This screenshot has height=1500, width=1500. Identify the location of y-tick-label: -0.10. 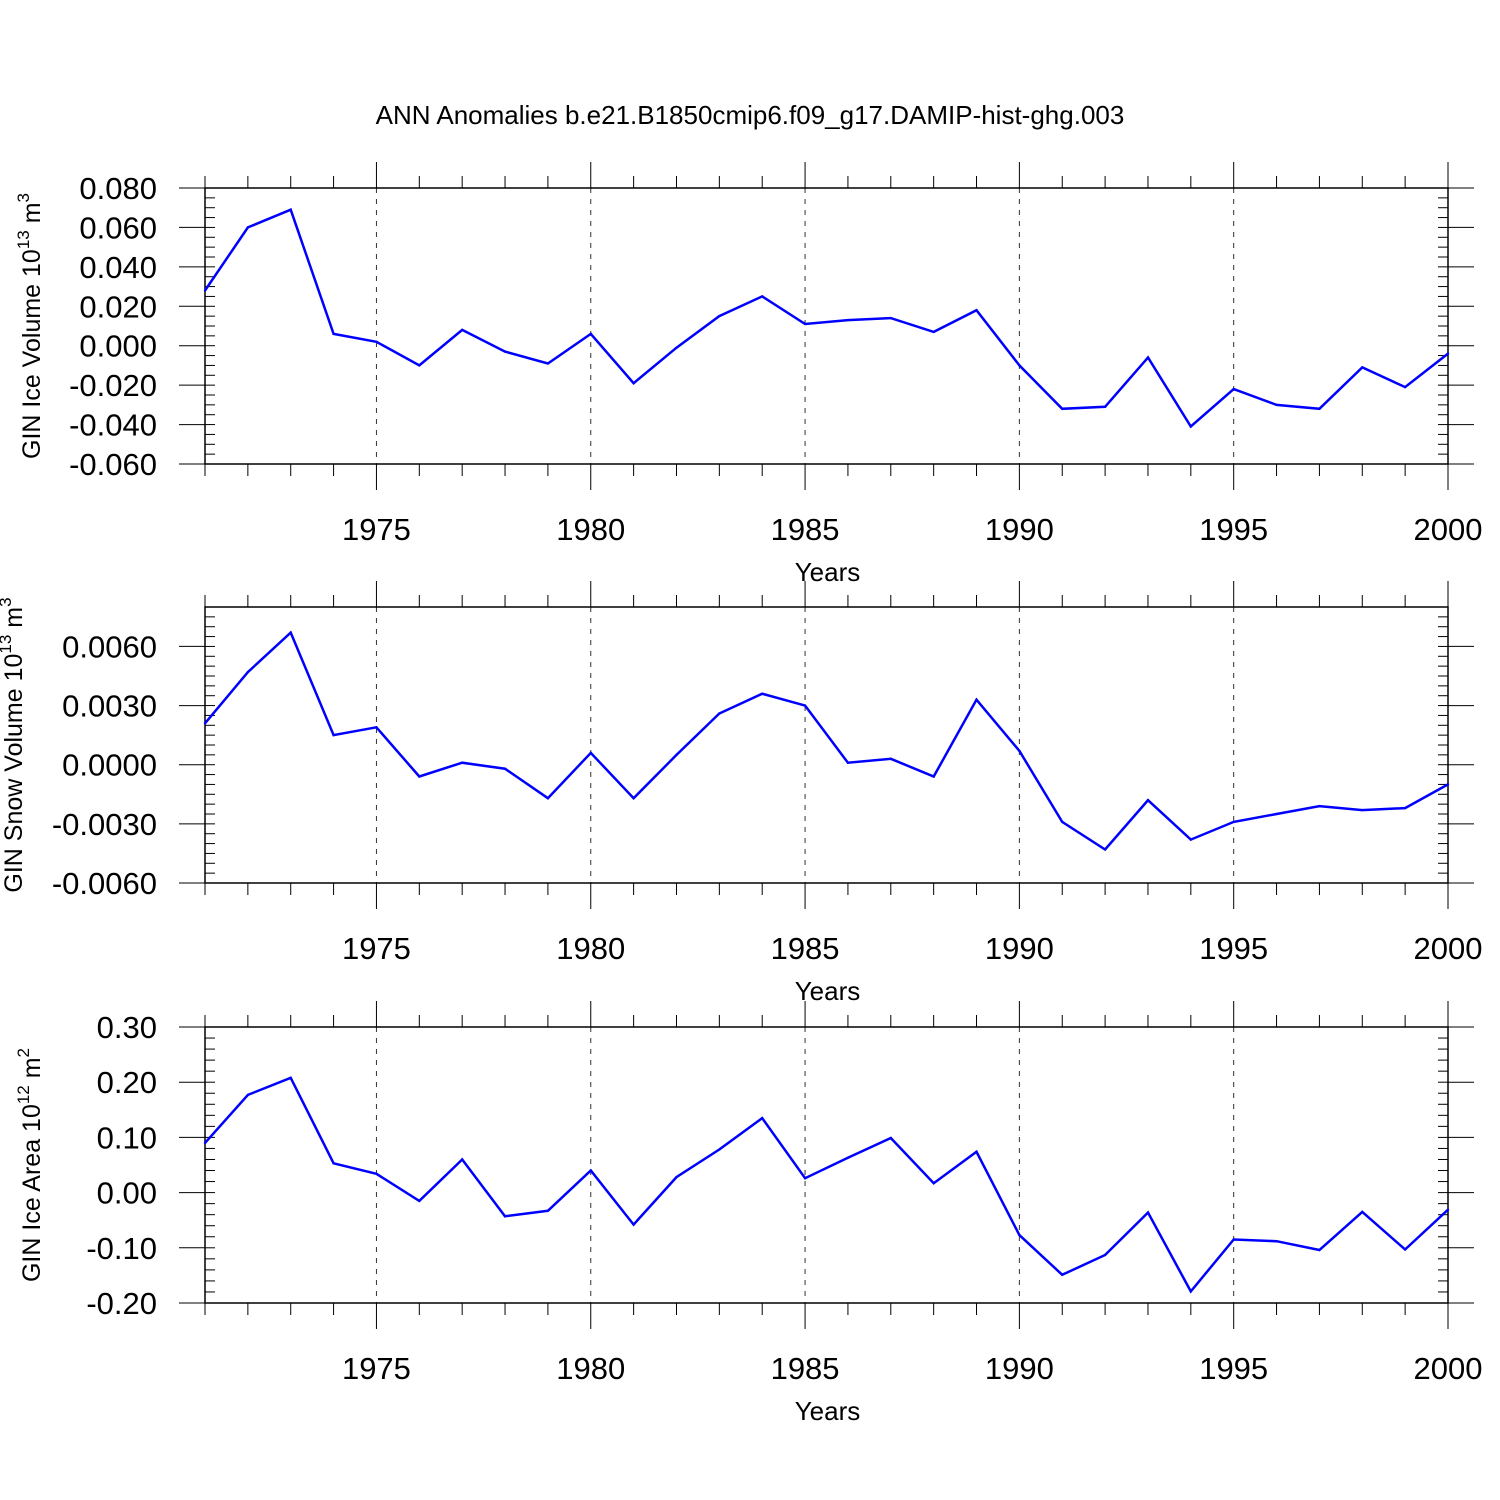
(121, 1248).